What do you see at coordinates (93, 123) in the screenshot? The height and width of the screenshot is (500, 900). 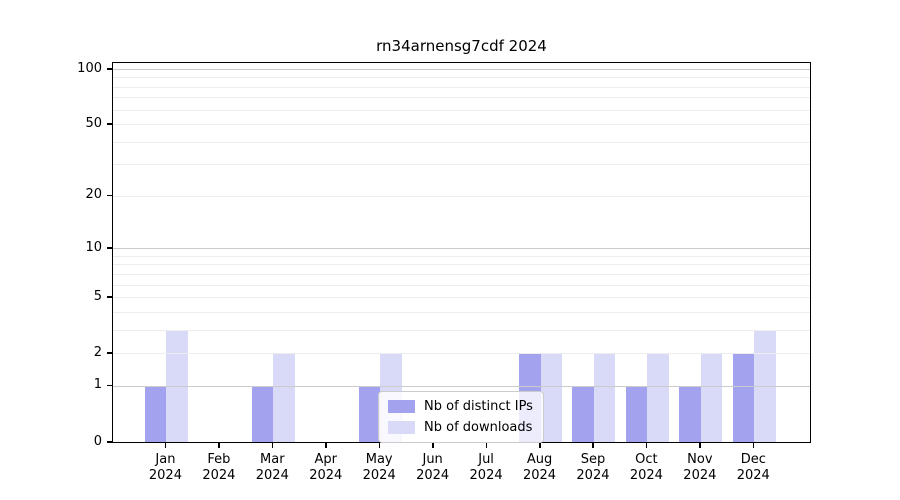 I see `y-tick-label-50: 50` at bounding box center [93, 123].